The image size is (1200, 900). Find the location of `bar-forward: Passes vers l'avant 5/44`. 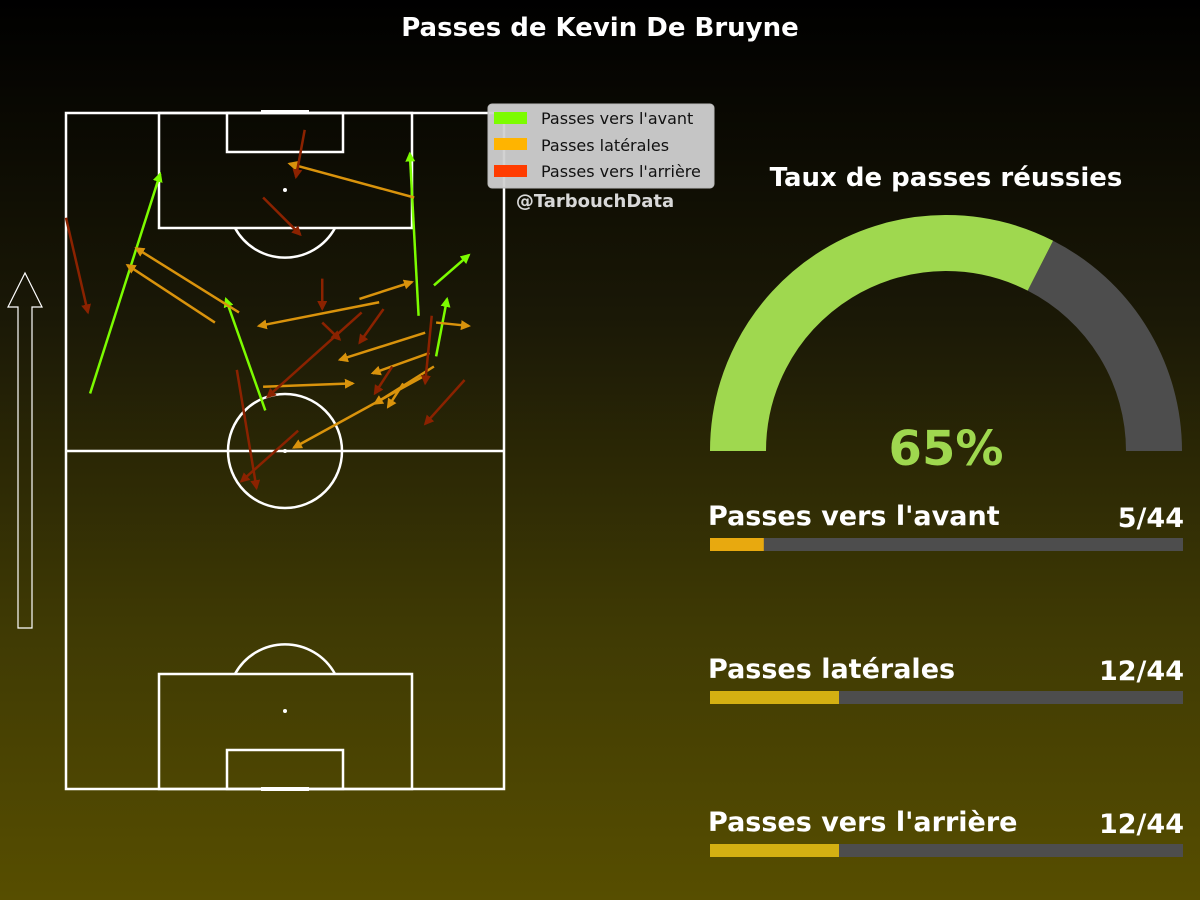

bar-forward: Passes vers l'avant 5/44 is located at coordinates (946, 526).